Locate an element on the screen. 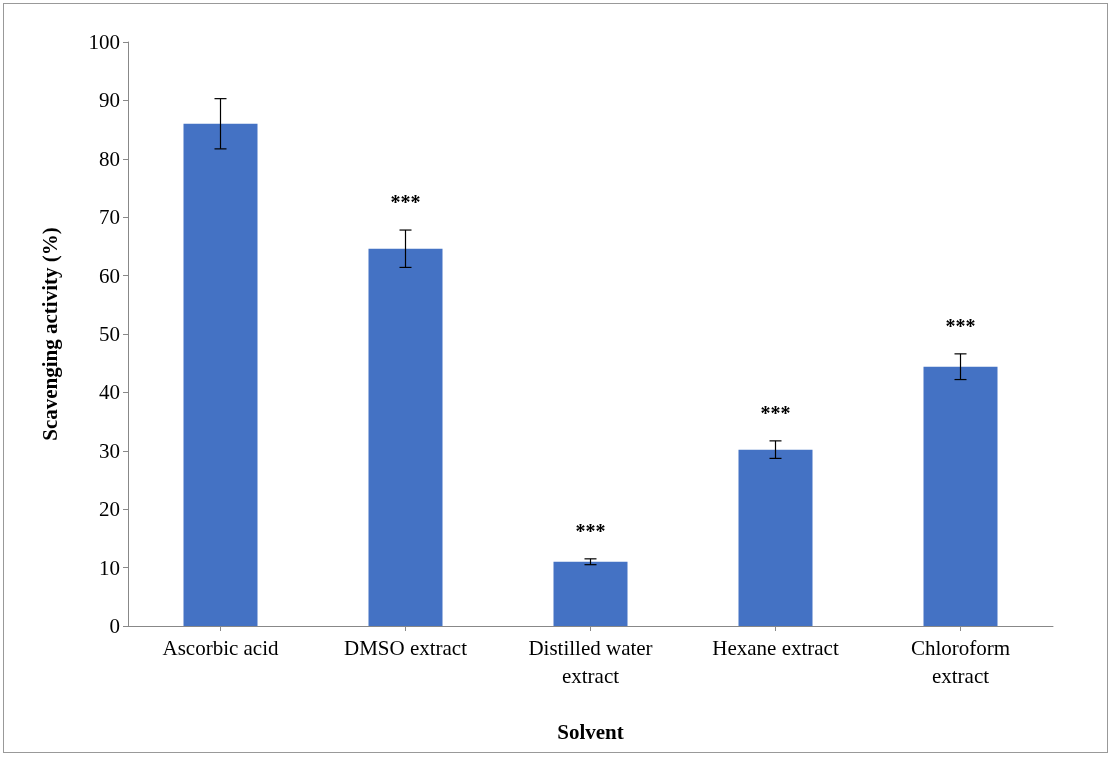 This screenshot has height=758, width=1113. y-axis-title: Scavenging activity (%) is located at coordinates (49, 334).